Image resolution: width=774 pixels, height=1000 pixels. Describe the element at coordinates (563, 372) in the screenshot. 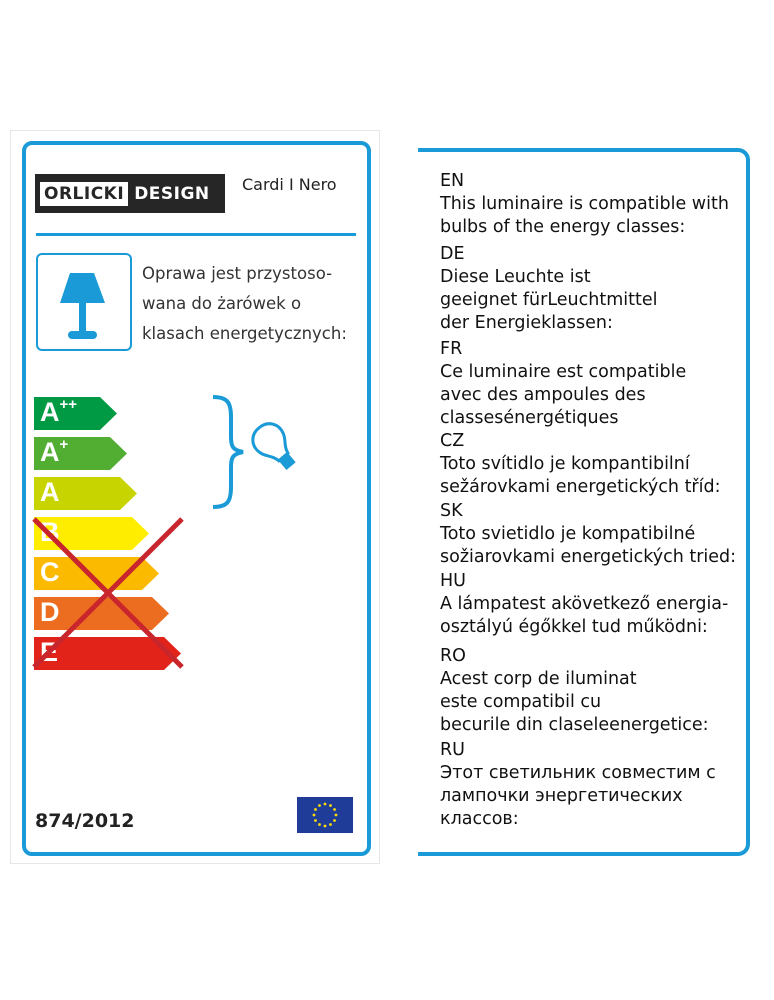

I see `translation-line: Ce luminaire est compatible` at that location.